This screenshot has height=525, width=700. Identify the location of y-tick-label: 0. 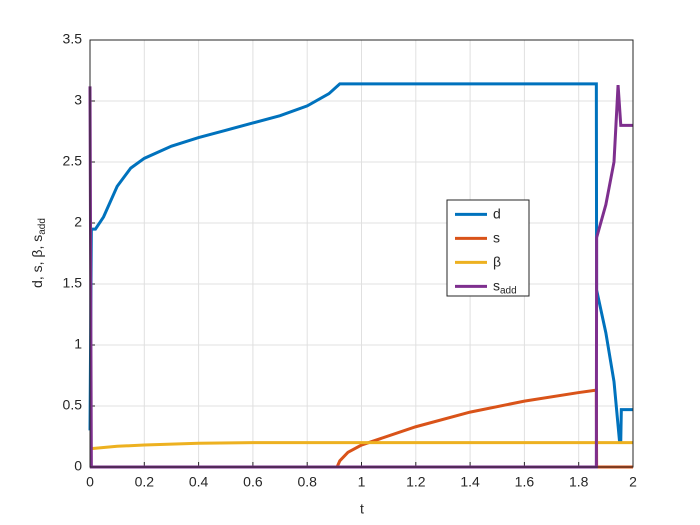
(78, 466).